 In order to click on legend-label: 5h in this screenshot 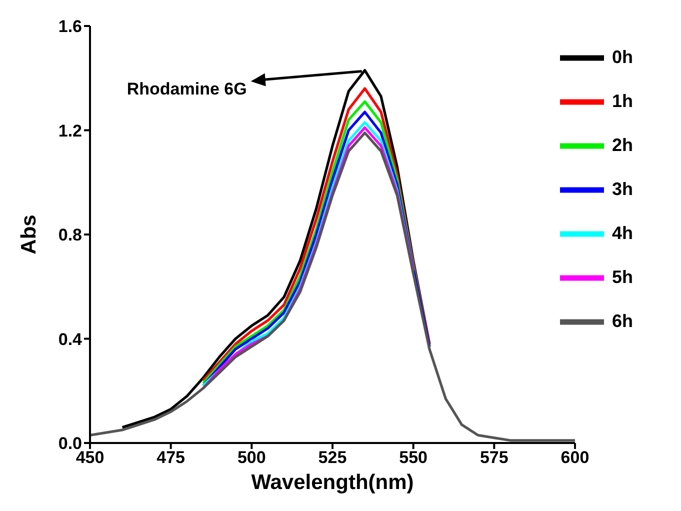, I will do `click(622, 276)`.